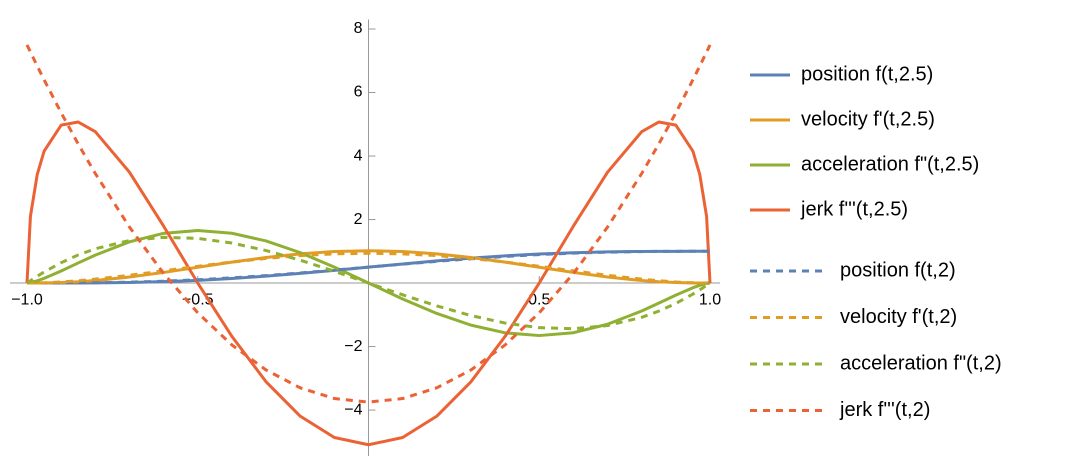  Describe the element at coordinates (898, 270) in the screenshot. I see `legend-label: position f(t,2)` at that location.